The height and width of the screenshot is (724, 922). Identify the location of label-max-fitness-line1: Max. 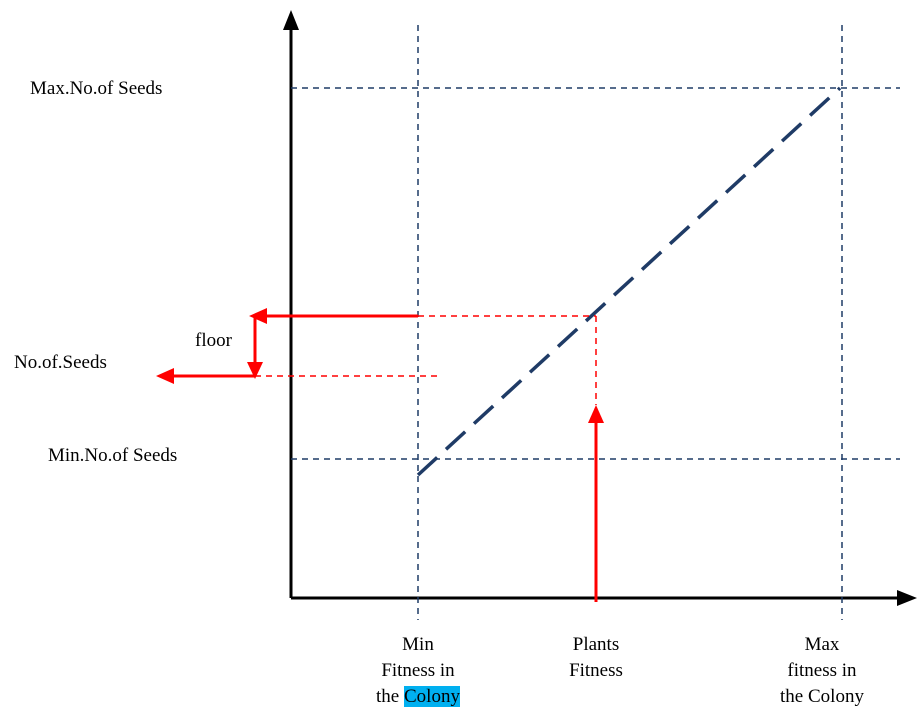
(822, 644).